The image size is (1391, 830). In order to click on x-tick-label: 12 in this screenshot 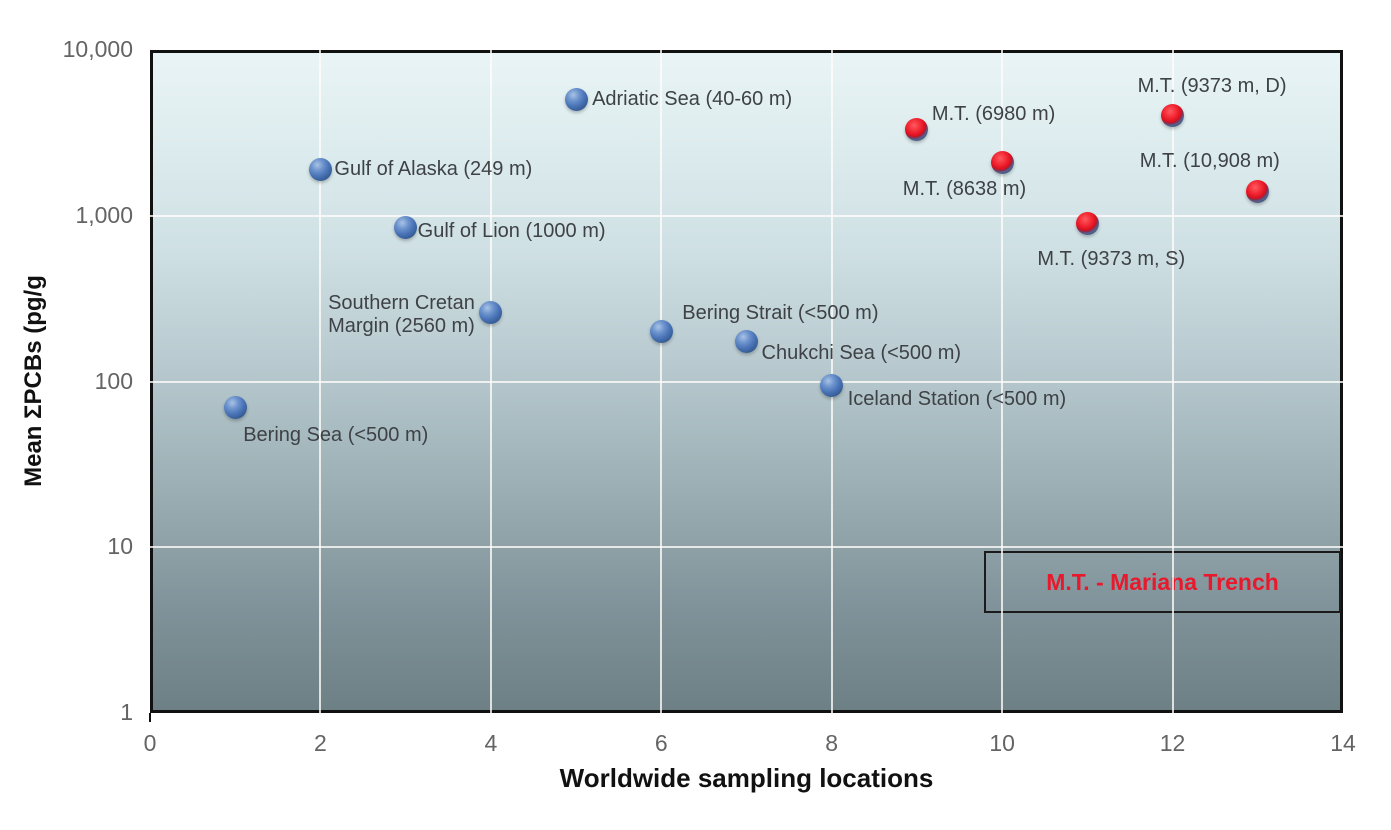, I will do `click(1172, 743)`.